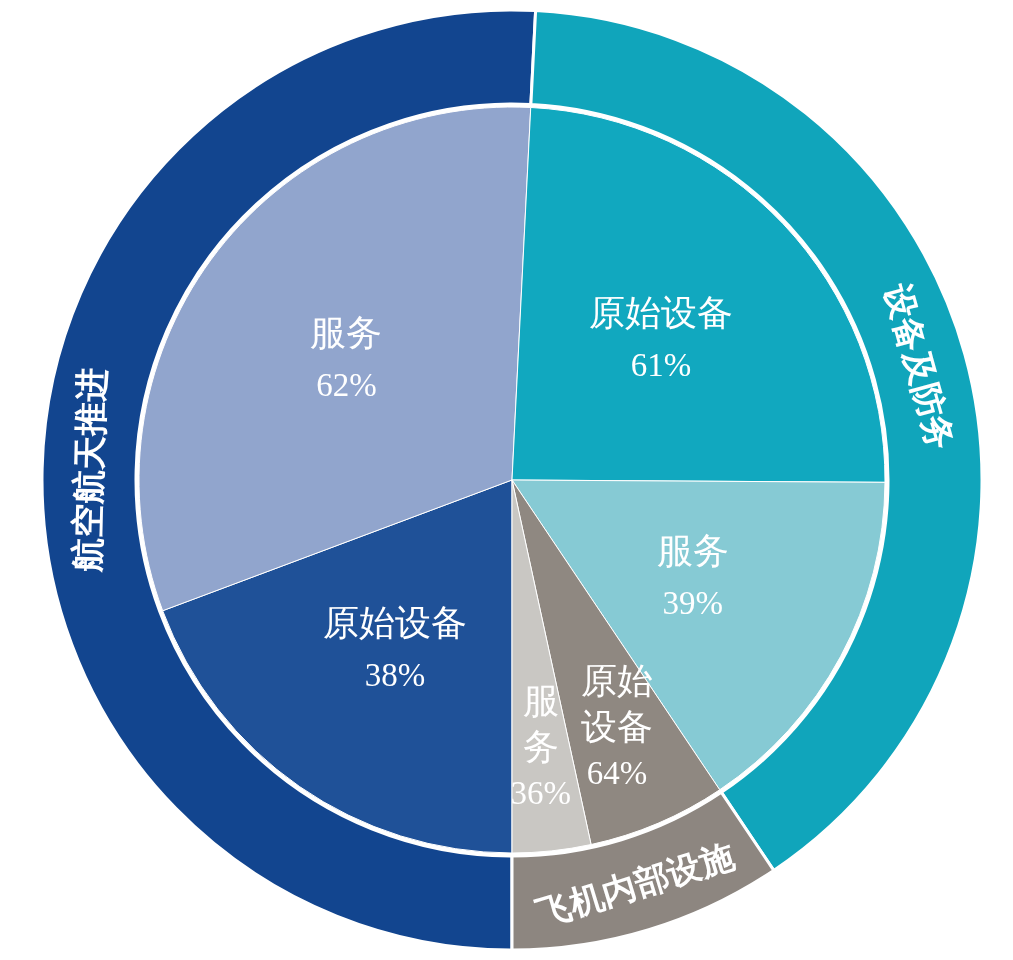 The width and height of the screenshot is (1013, 960). Describe the element at coordinates (692, 603) in the screenshot. I see `text: 39%` at that location.